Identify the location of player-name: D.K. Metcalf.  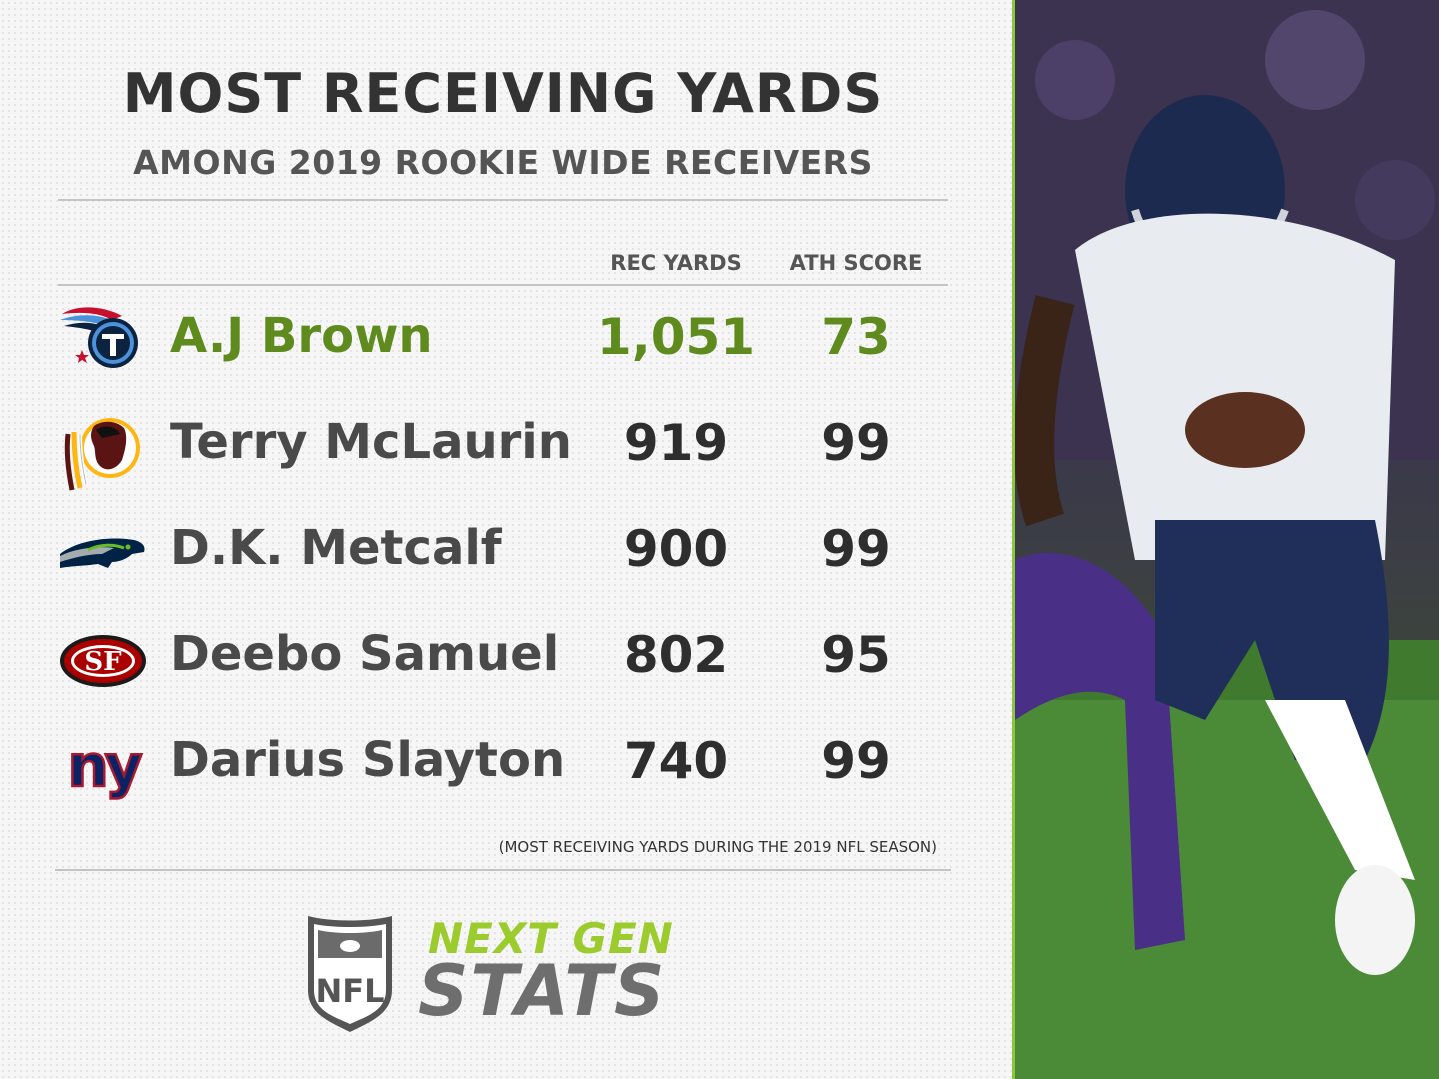
(336, 548).